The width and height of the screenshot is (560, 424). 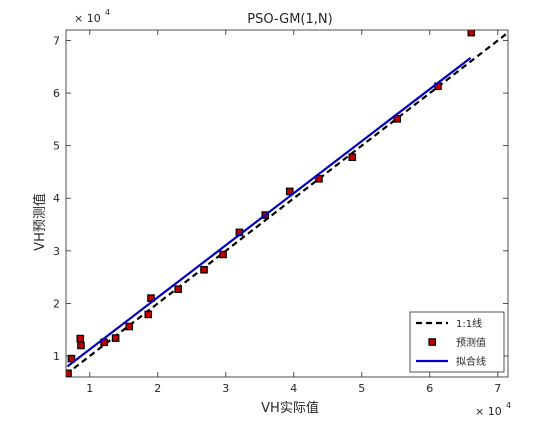 What do you see at coordinates (40, 222) in the screenshot?
I see `y-axis-label: VH预测值` at bounding box center [40, 222].